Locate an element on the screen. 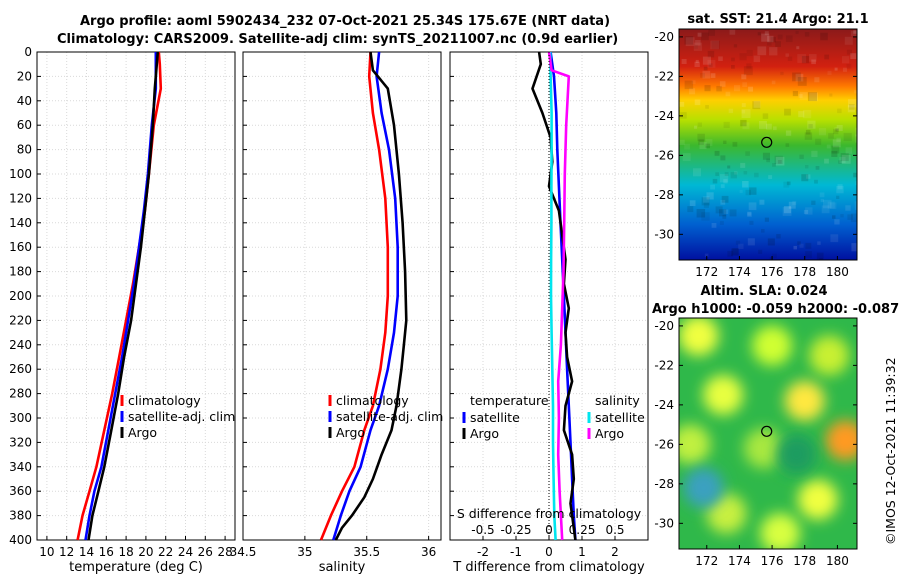 Image resolution: width=900 pixels, height=580 pixels. salinity-series-argo is located at coordinates (371, 296).